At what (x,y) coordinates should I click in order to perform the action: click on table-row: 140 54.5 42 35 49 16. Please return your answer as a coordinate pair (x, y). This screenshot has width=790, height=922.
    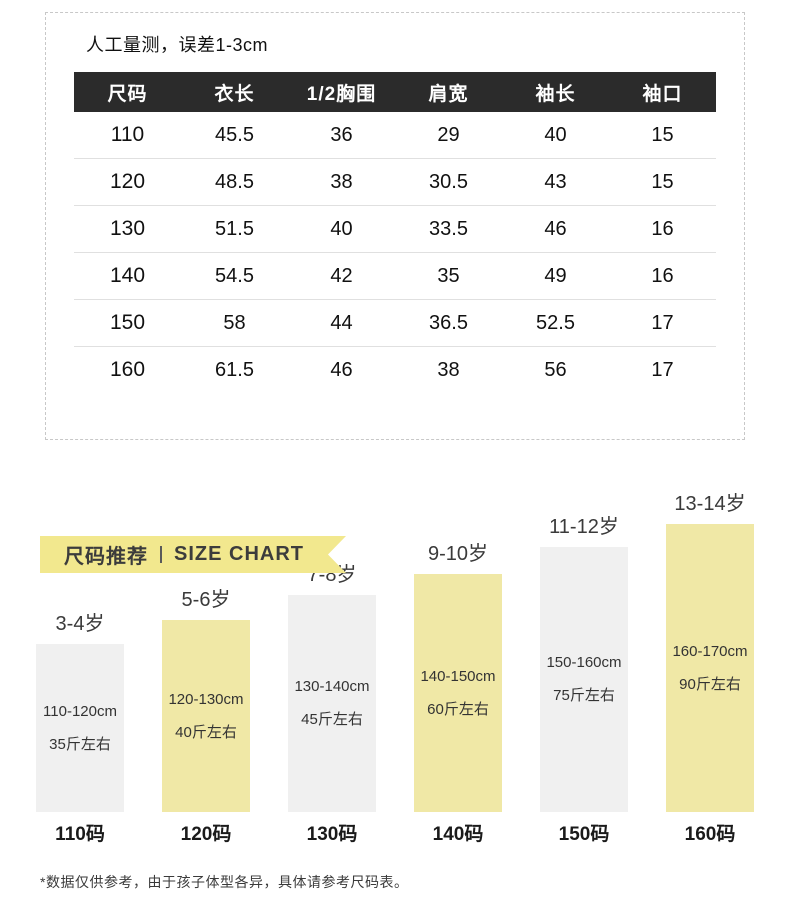
    Looking at the image, I should click on (395, 276).